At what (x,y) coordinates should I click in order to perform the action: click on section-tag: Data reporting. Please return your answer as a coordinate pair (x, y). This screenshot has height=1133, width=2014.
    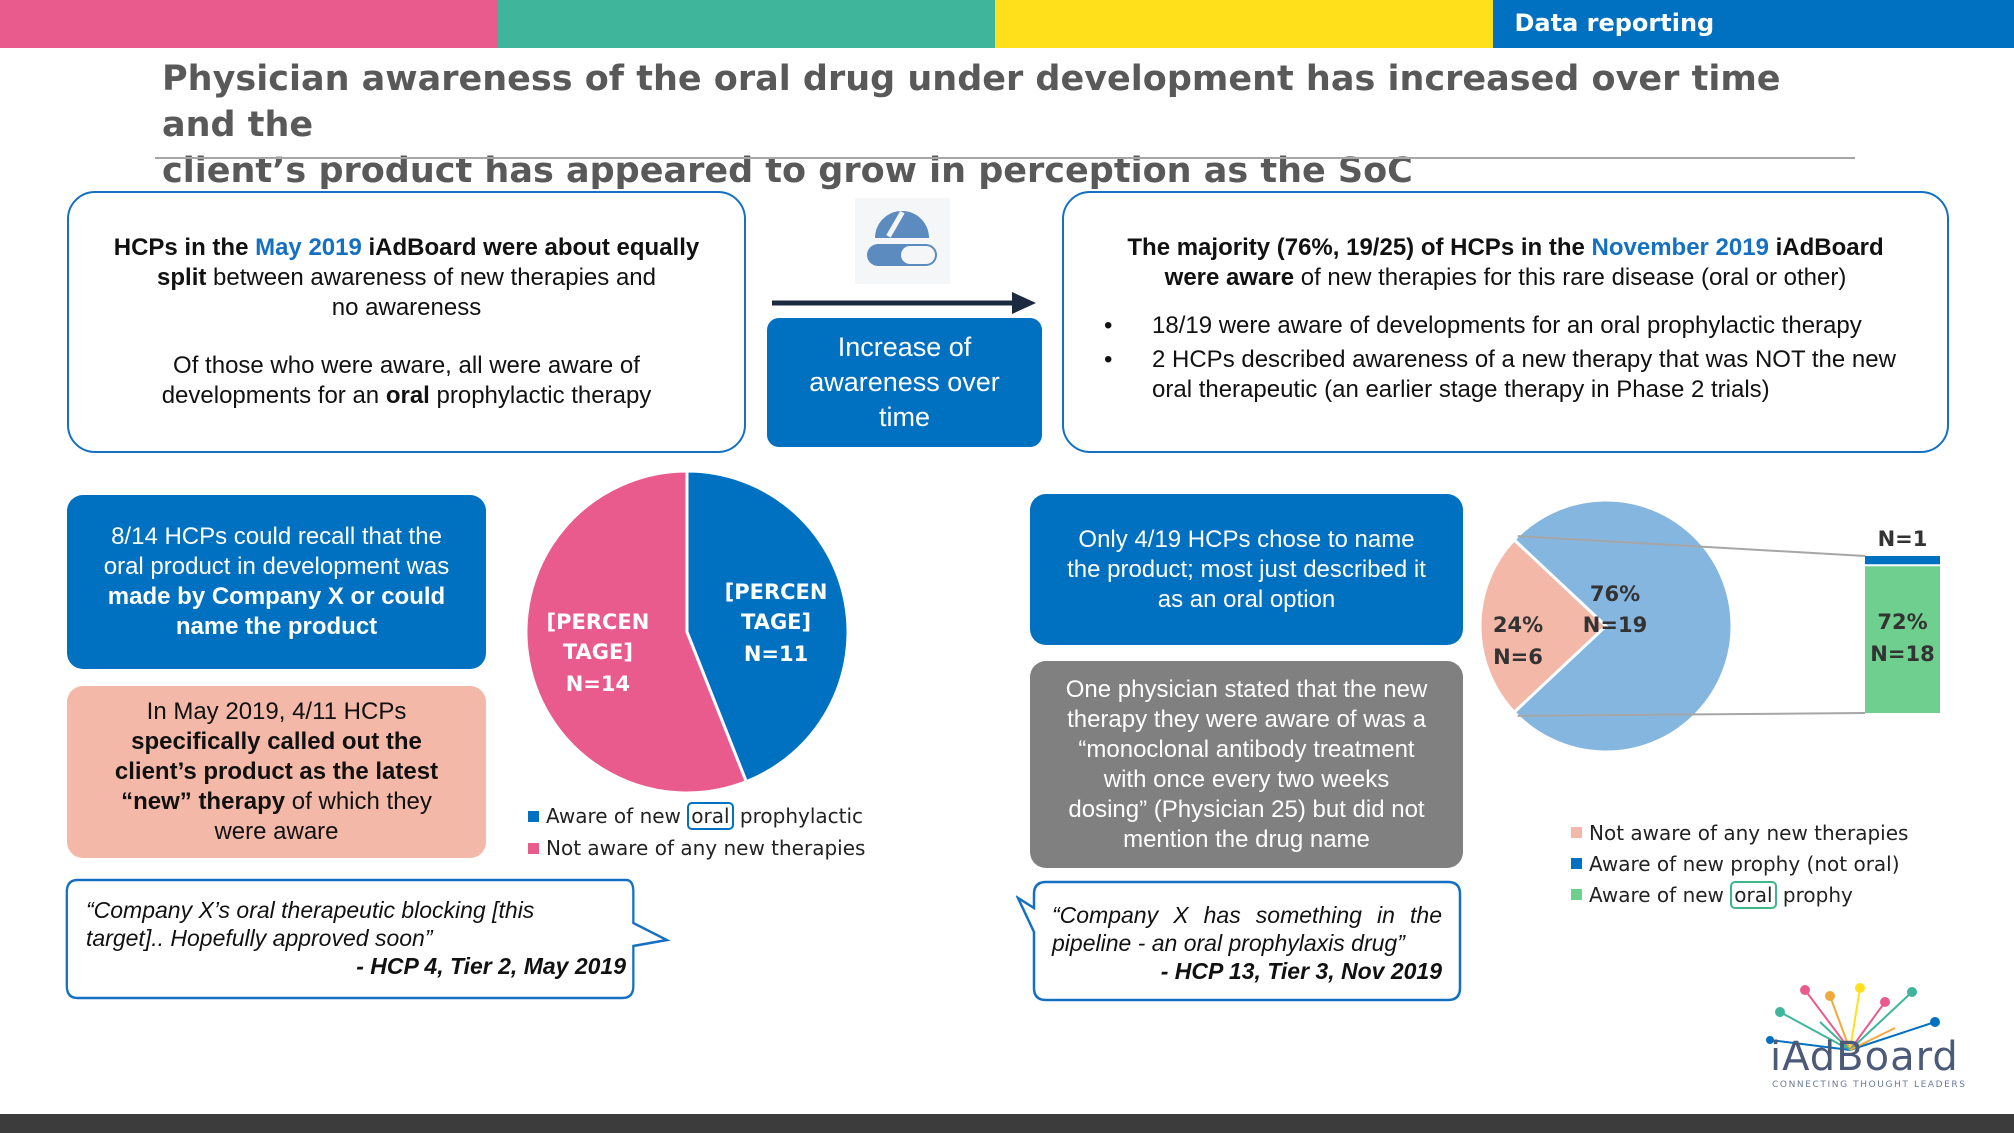
    Looking at the image, I should click on (1753, 24).